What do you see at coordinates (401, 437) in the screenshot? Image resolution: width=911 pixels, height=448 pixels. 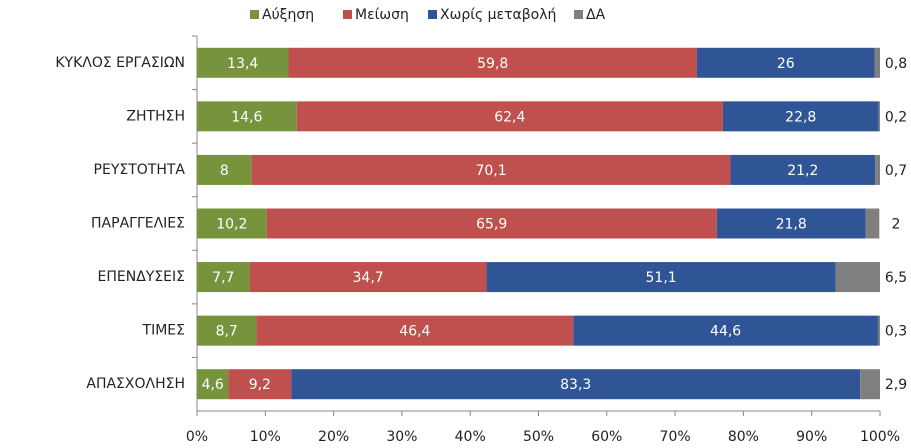 I see `x-tick-label: 30%` at bounding box center [401, 437].